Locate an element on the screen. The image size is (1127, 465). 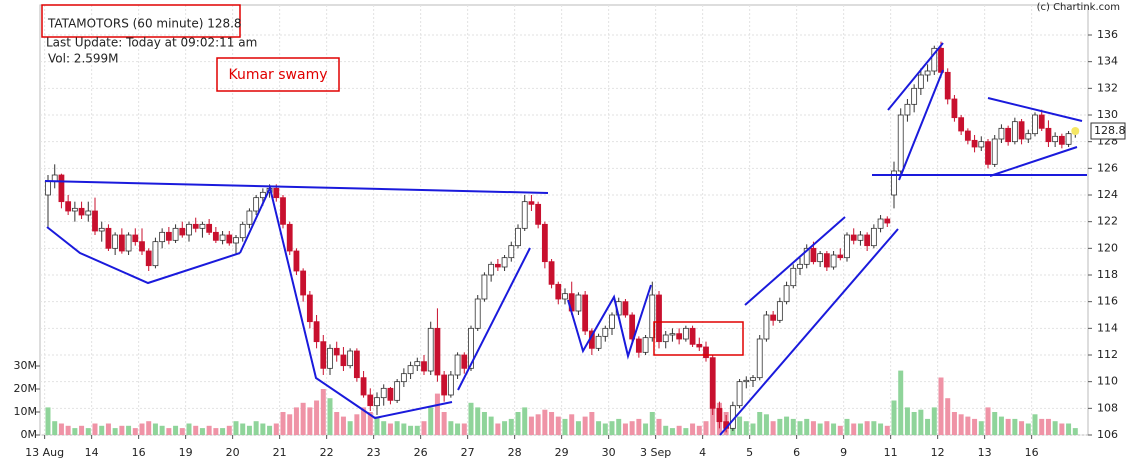
last-price-tag is located at coordinates (1108, 131).